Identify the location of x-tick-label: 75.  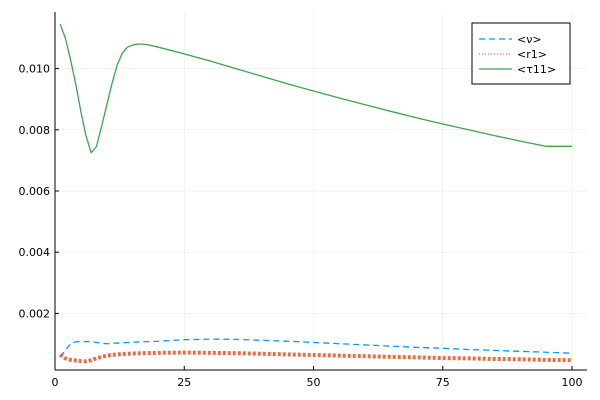
(443, 382).